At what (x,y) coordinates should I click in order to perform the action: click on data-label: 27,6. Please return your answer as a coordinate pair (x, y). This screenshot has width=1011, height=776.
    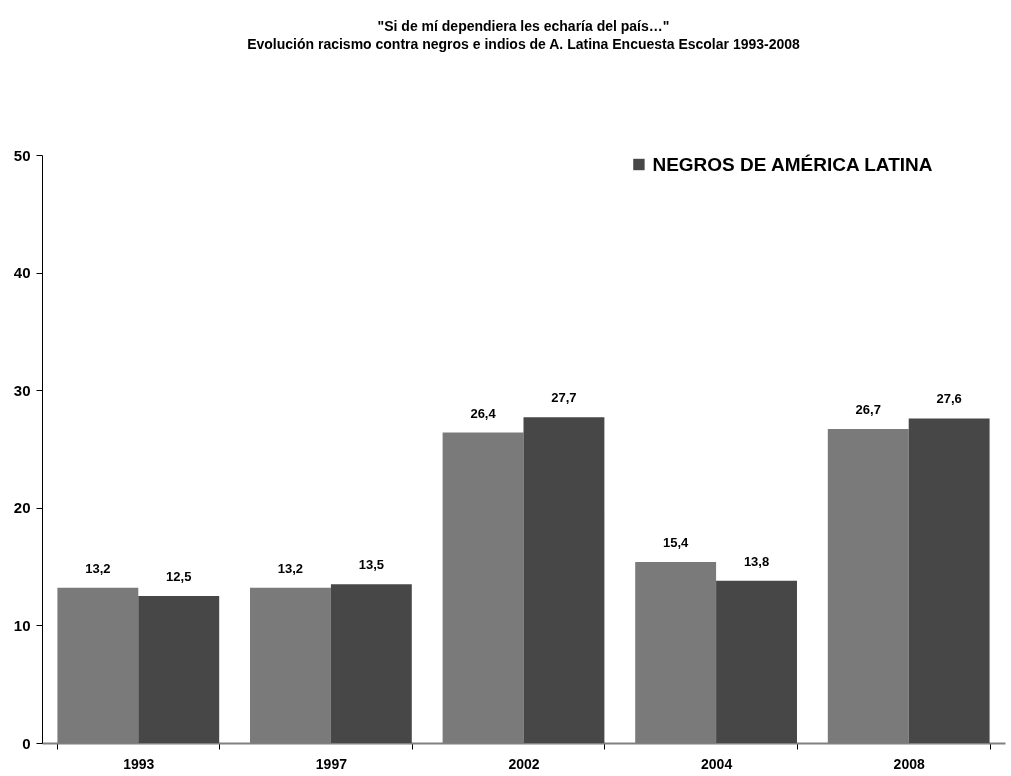
    Looking at the image, I should click on (949, 399).